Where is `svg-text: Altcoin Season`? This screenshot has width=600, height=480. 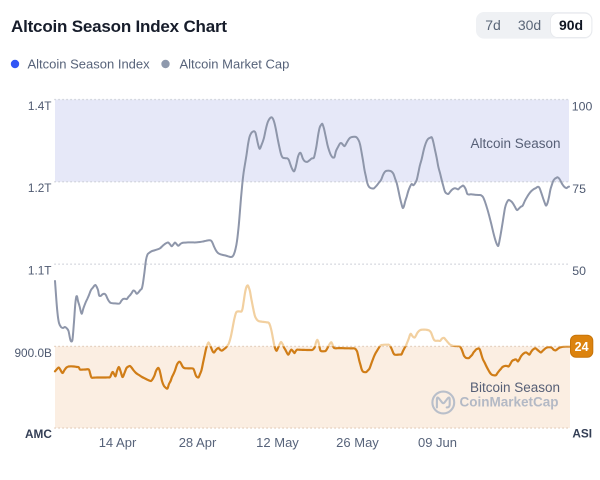 svg-text: Altcoin Season is located at coordinates (515, 143).